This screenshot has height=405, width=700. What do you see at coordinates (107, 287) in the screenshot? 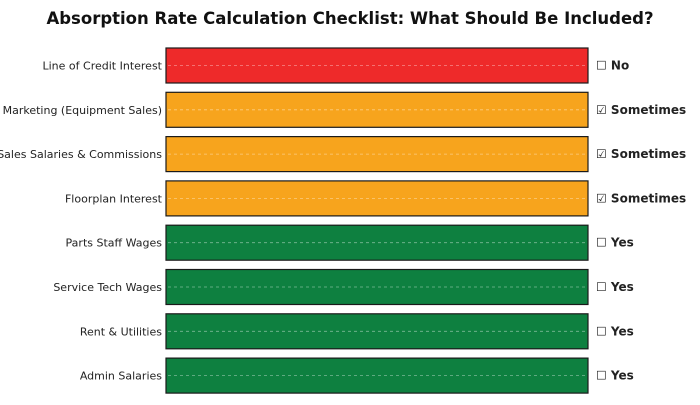
I see `category-label: Service Tech Wages` at bounding box center [107, 287].